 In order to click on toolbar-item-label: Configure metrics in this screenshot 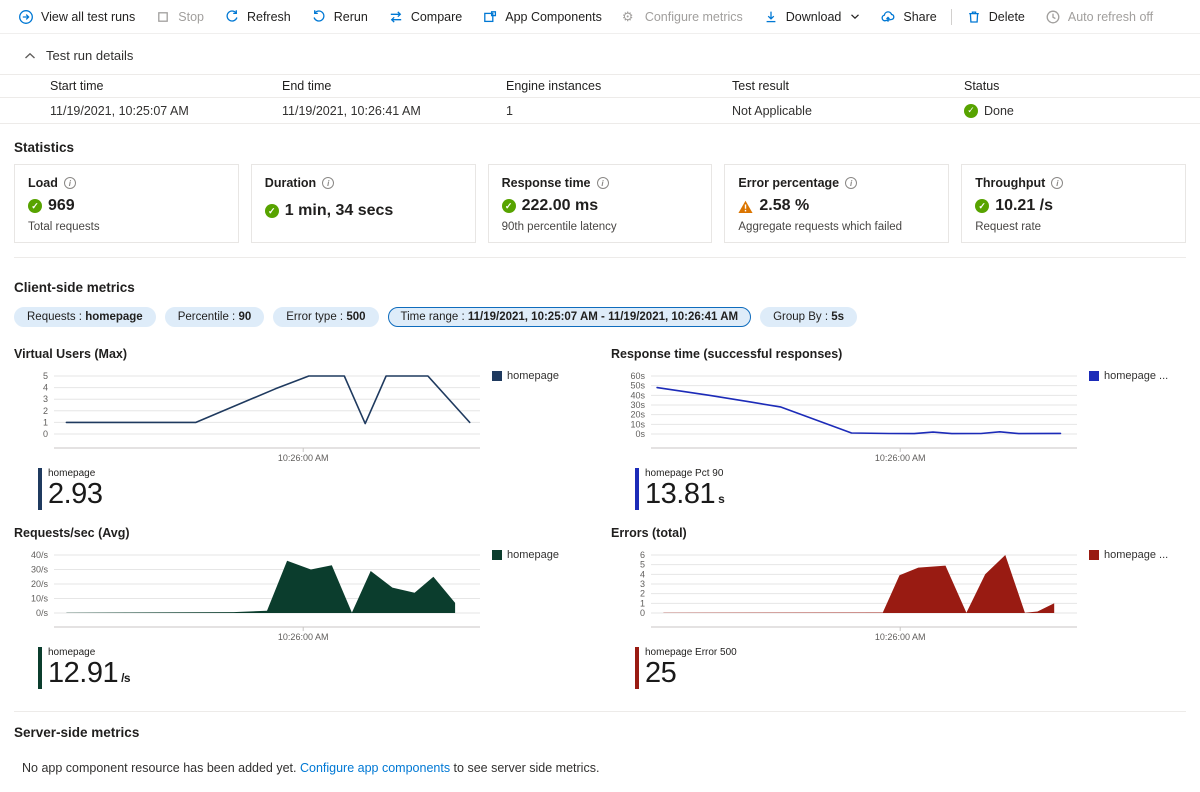, I will do `click(693, 16)`.